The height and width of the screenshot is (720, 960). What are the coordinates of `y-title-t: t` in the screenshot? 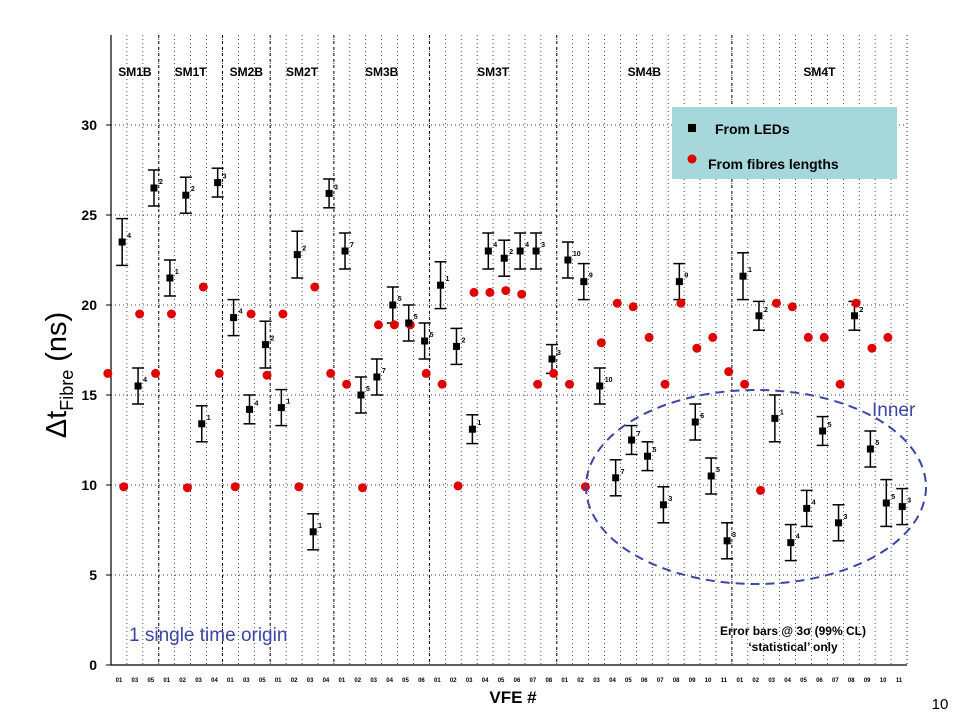 It's located at (57, 415).